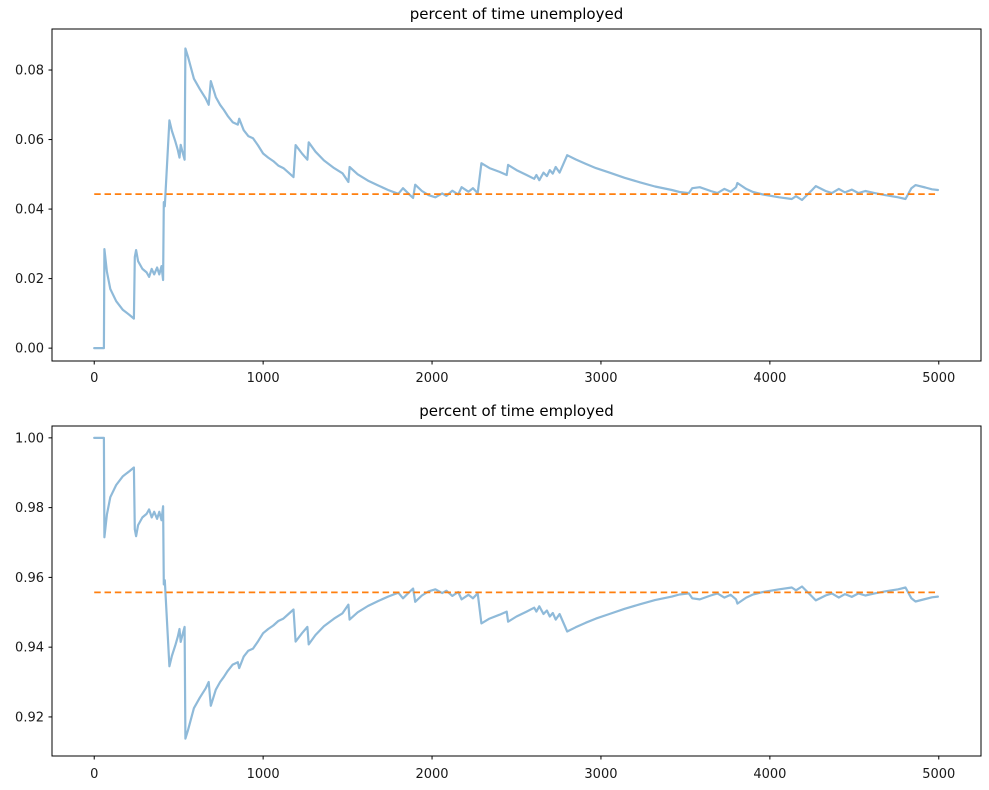 This screenshot has height=790, width=989. I want to click on employed-chart-title: percent of time employed, so click(516, 411).